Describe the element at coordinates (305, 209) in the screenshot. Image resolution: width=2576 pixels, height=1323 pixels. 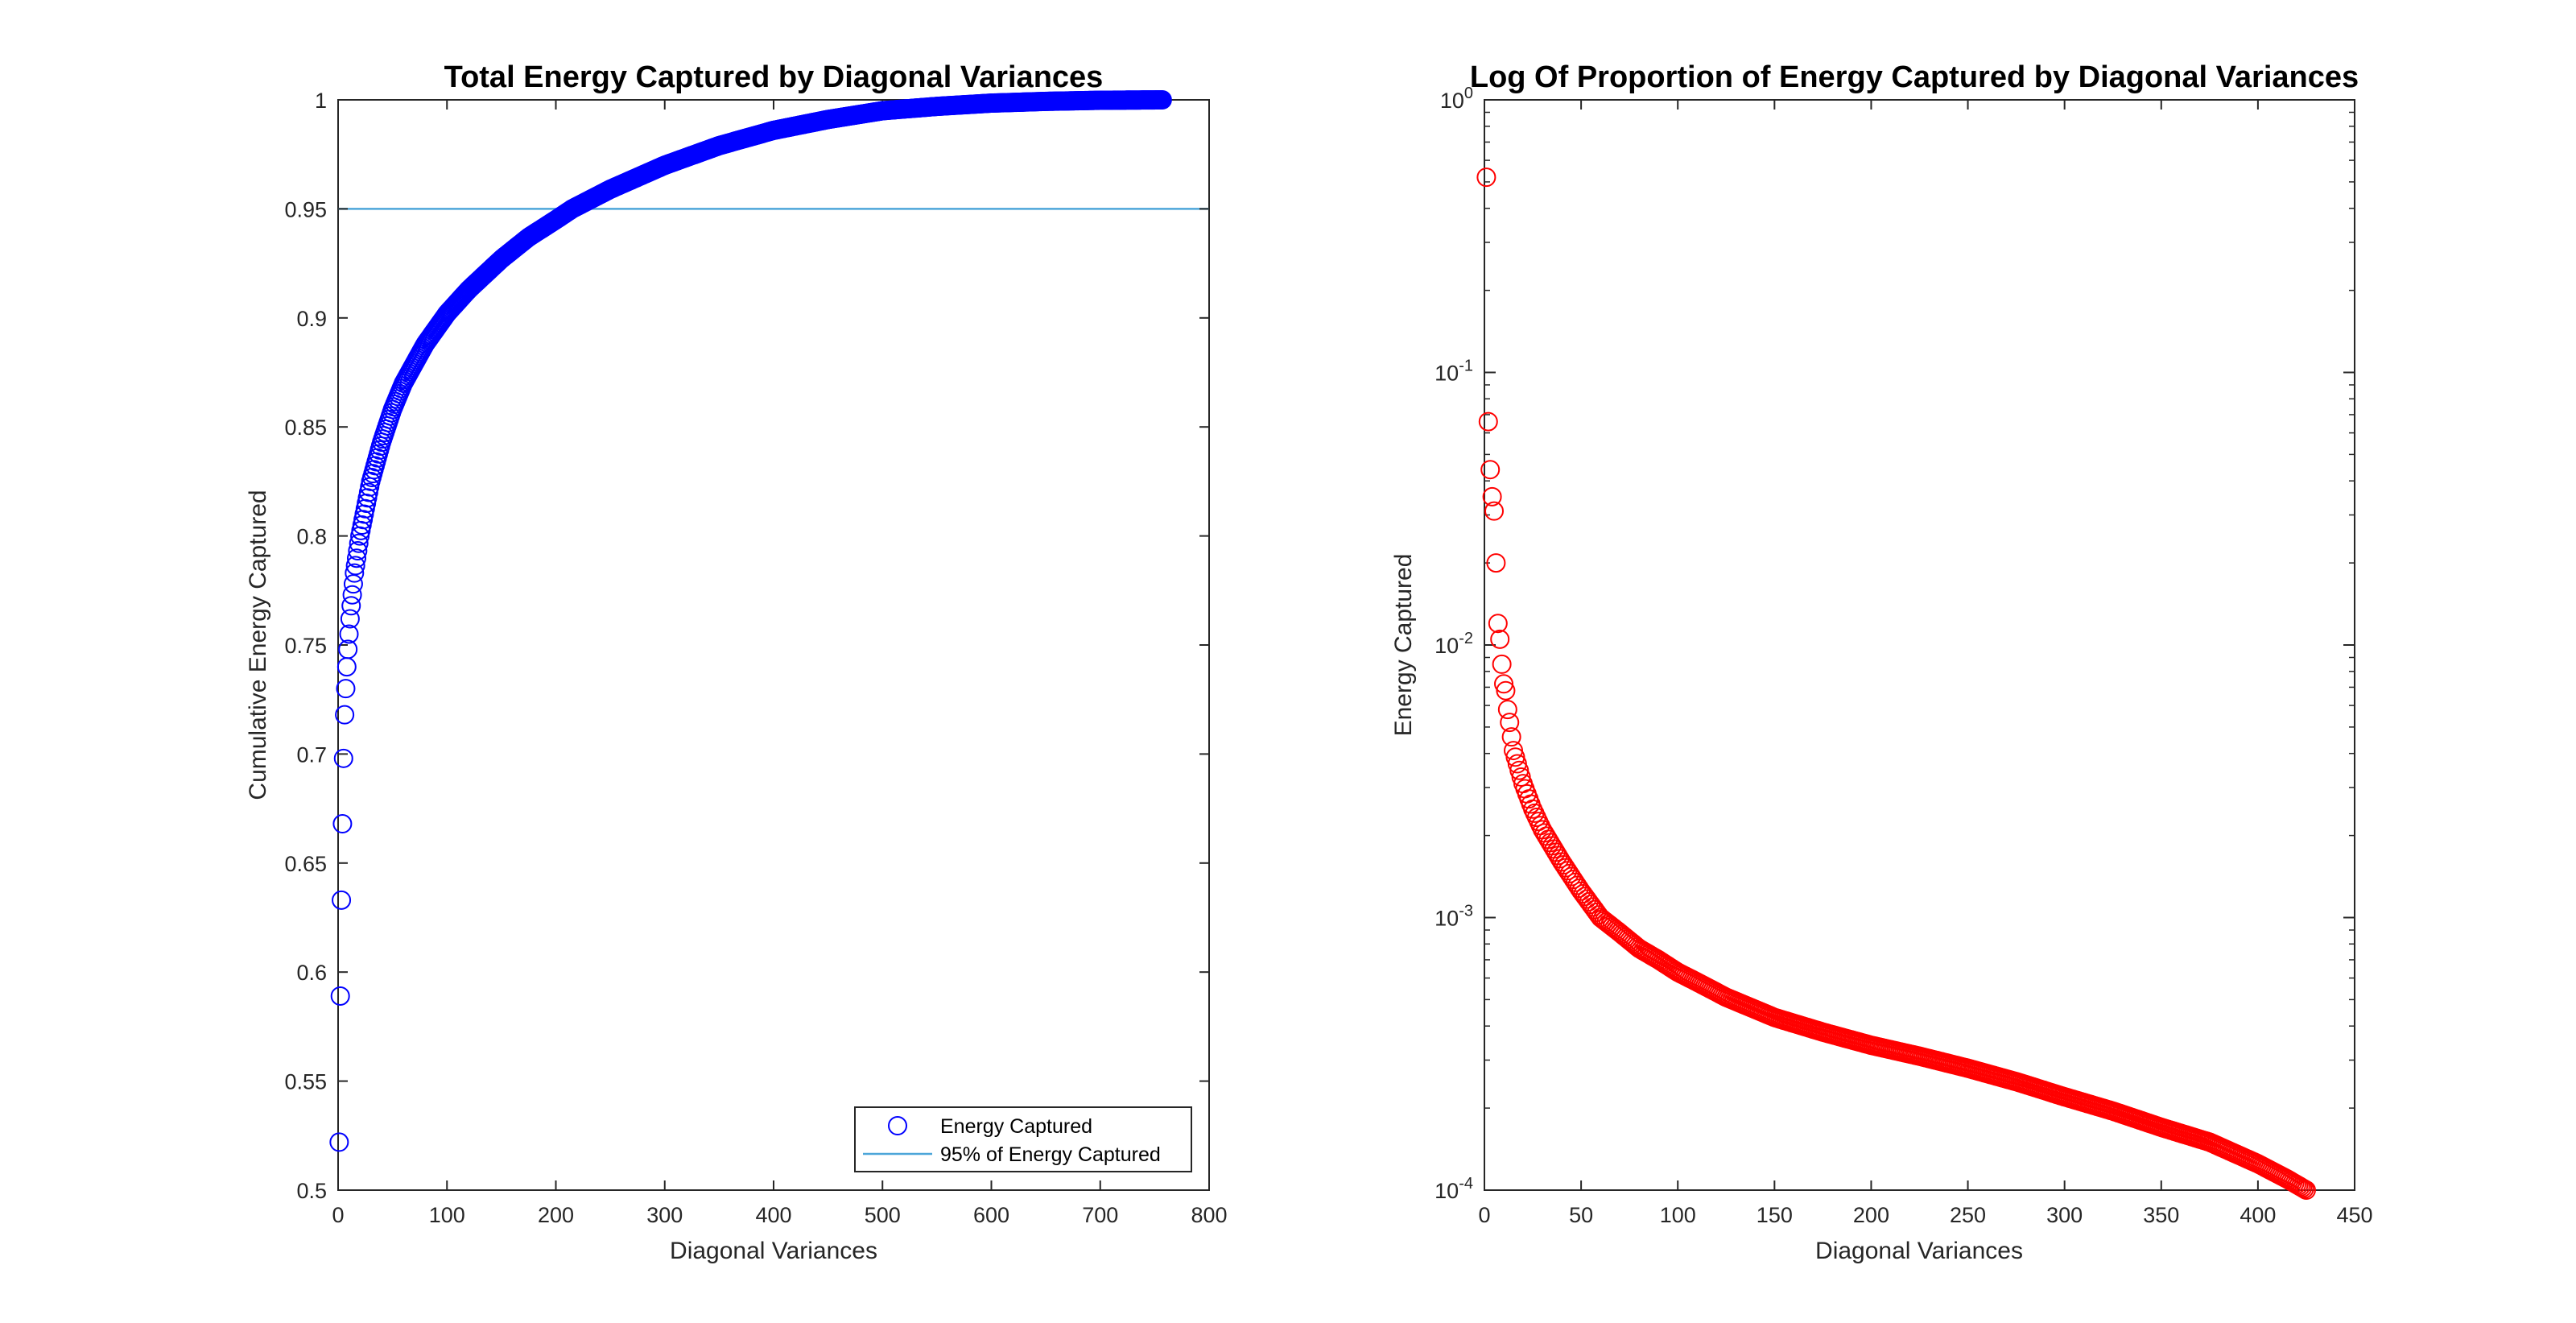
I see `y-tick-label: 0.95` at that location.